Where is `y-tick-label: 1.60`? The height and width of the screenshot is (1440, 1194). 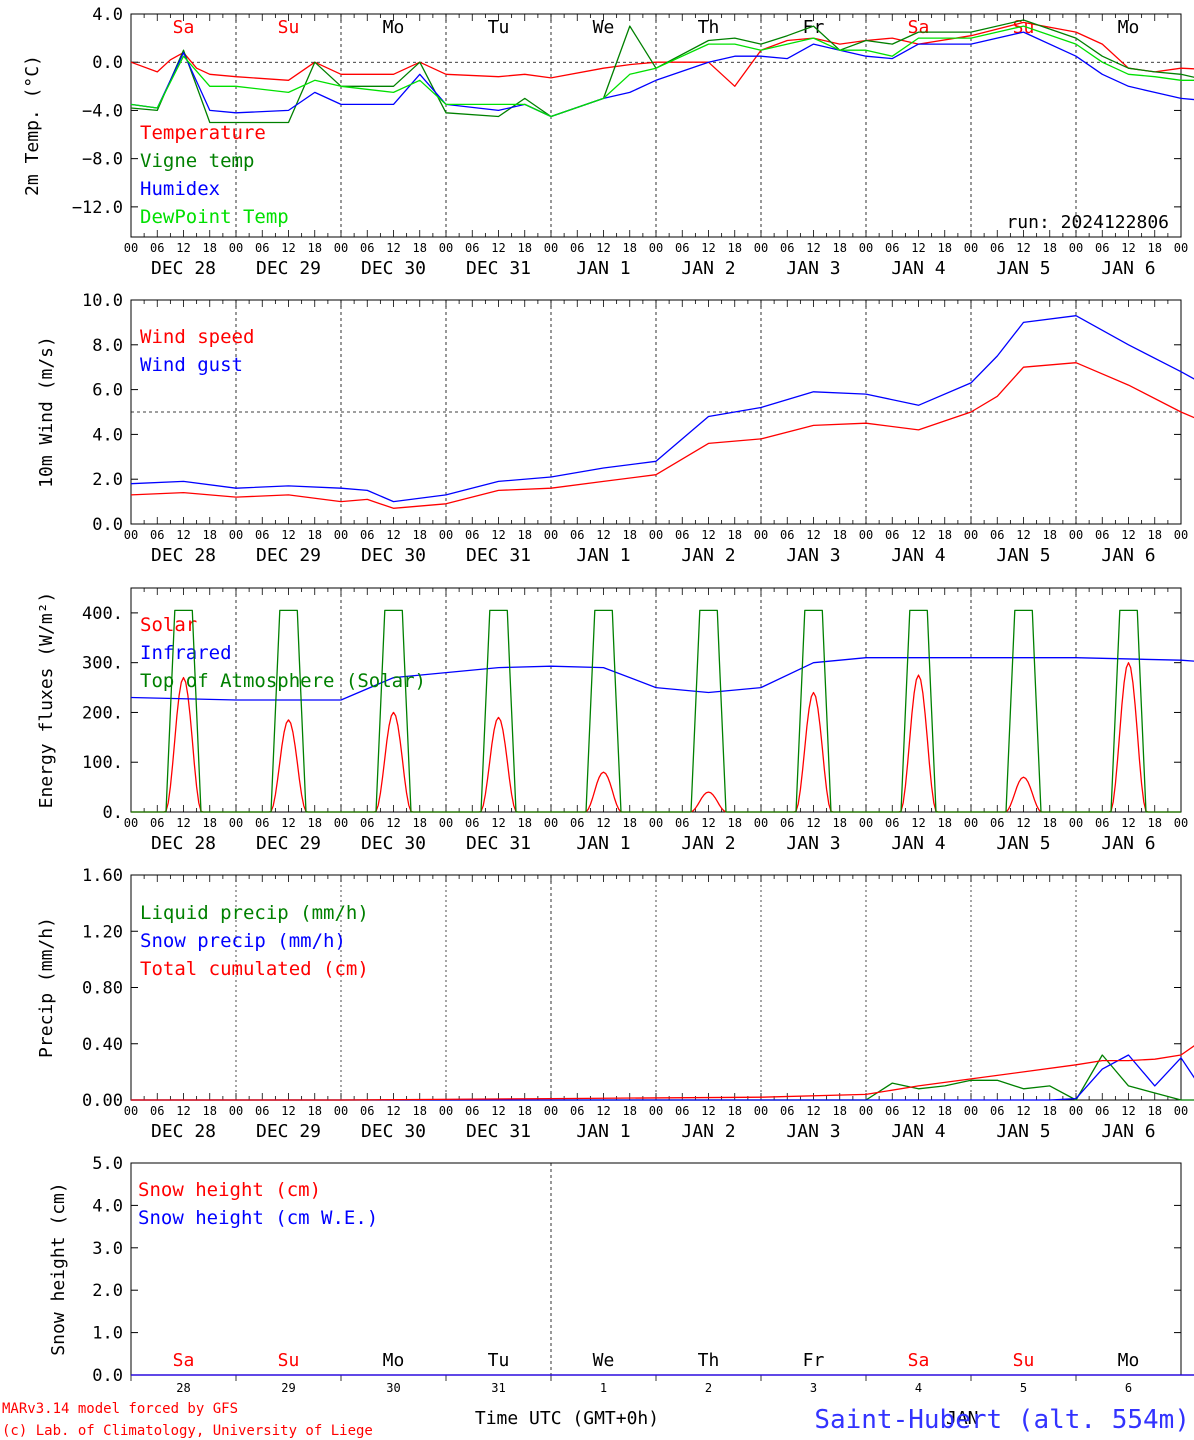
y-tick-label: 1.60 is located at coordinates (102, 876).